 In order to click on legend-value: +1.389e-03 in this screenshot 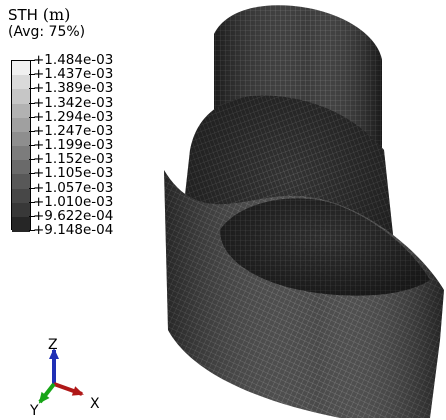, I will do `click(73, 88)`.